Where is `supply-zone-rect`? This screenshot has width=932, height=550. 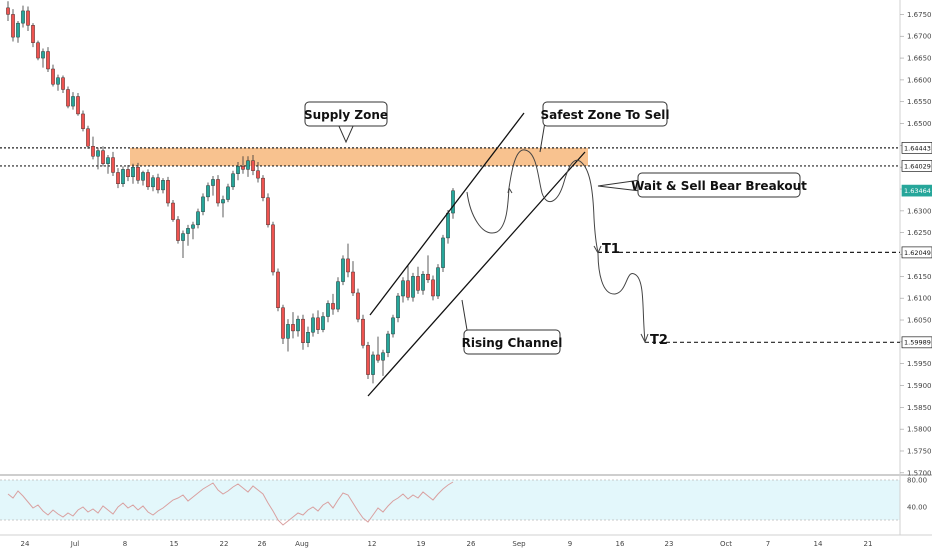 supply-zone-rect is located at coordinates (359, 156).